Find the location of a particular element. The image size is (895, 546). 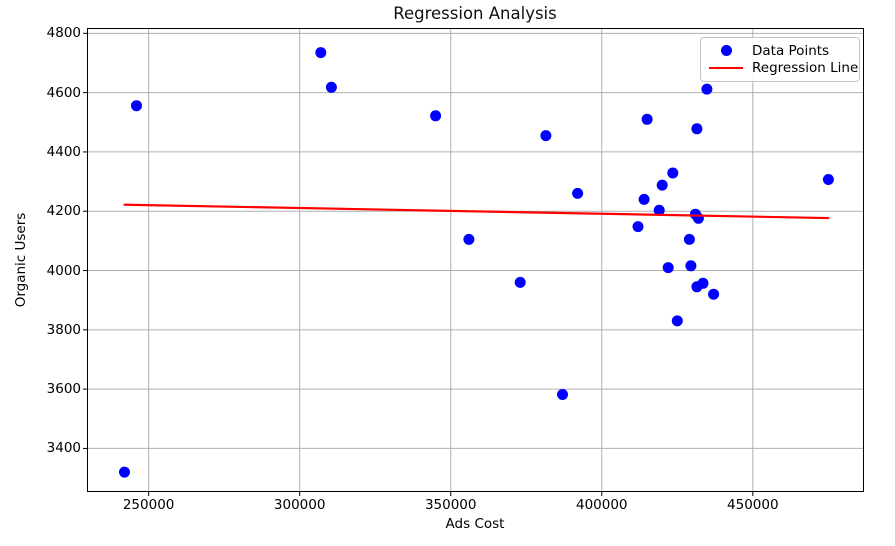

y-tick-label: 3400 is located at coordinates (63, 448).